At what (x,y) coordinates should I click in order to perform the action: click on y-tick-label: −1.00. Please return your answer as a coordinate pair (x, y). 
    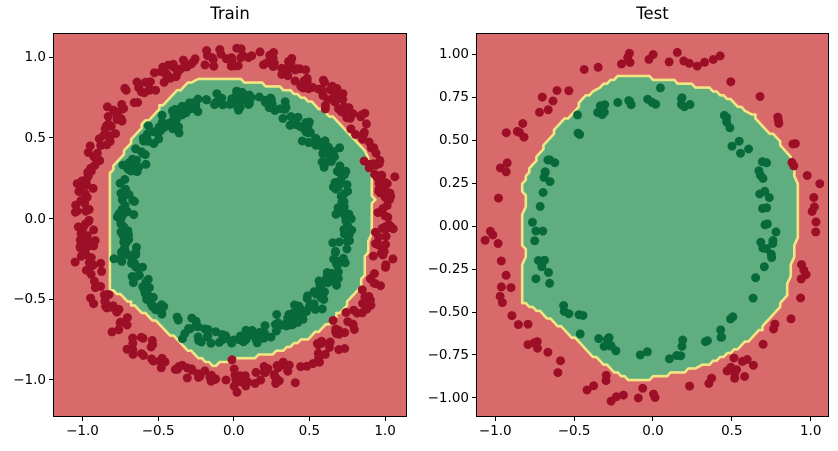
    Looking at the image, I should click on (448, 397).